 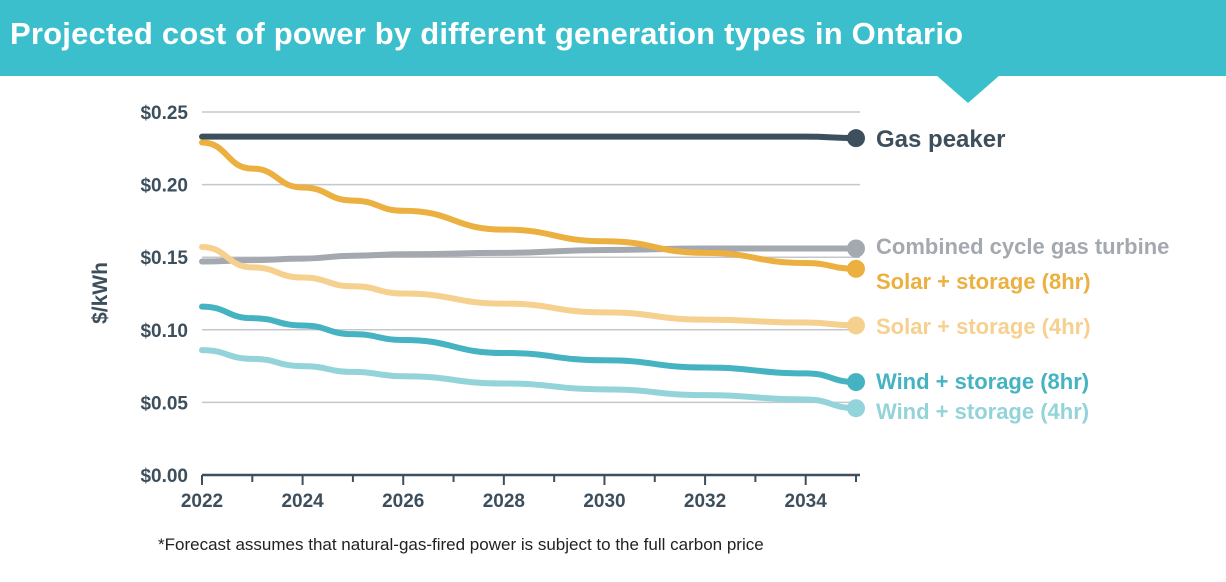 What do you see at coordinates (202, 501) in the screenshot?
I see `x-tick-label: 2022` at bounding box center [202, 501].